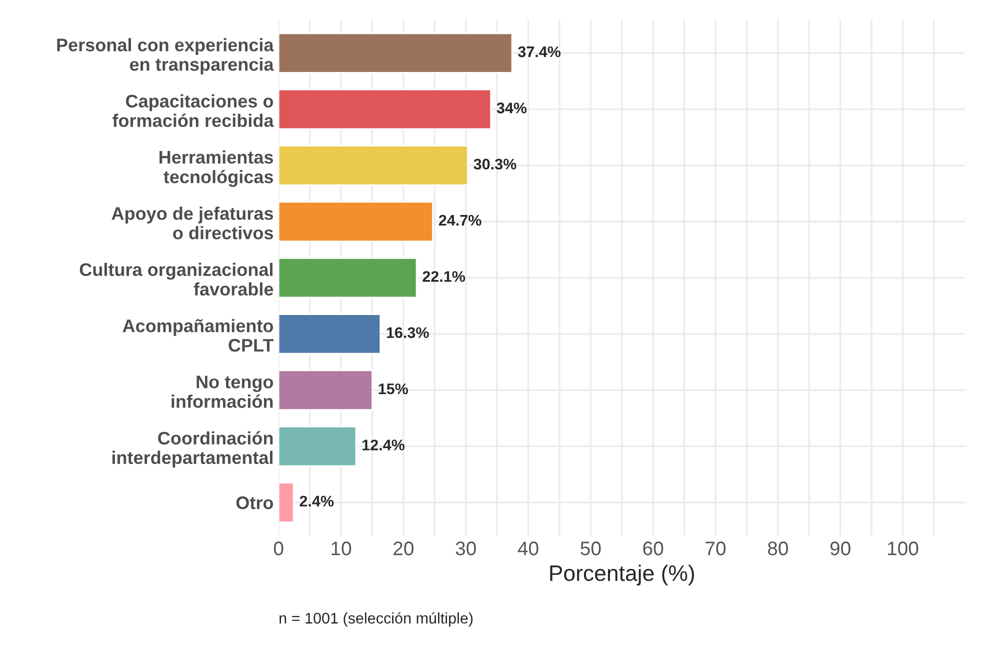 This screenshot has width=995, height=646. What do you see at coordinates (177, 279) in the screenshot?
I see `y-tick-label: Cultura organizacional favorable` at bounding box center [177, 279].